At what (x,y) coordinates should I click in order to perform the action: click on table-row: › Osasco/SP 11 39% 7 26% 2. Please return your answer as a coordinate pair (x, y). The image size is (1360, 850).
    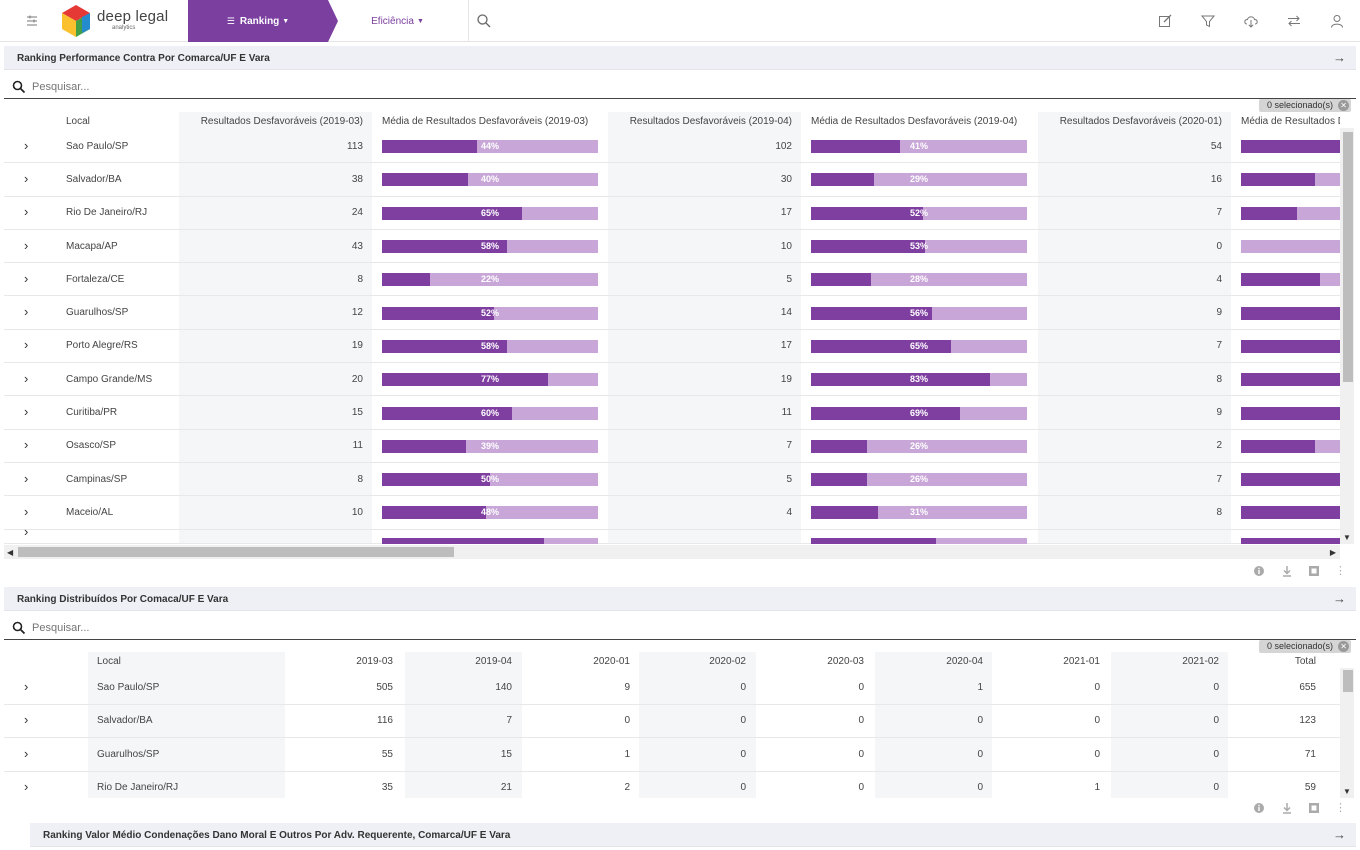
    Looking at the image, I should click on (672, 446).